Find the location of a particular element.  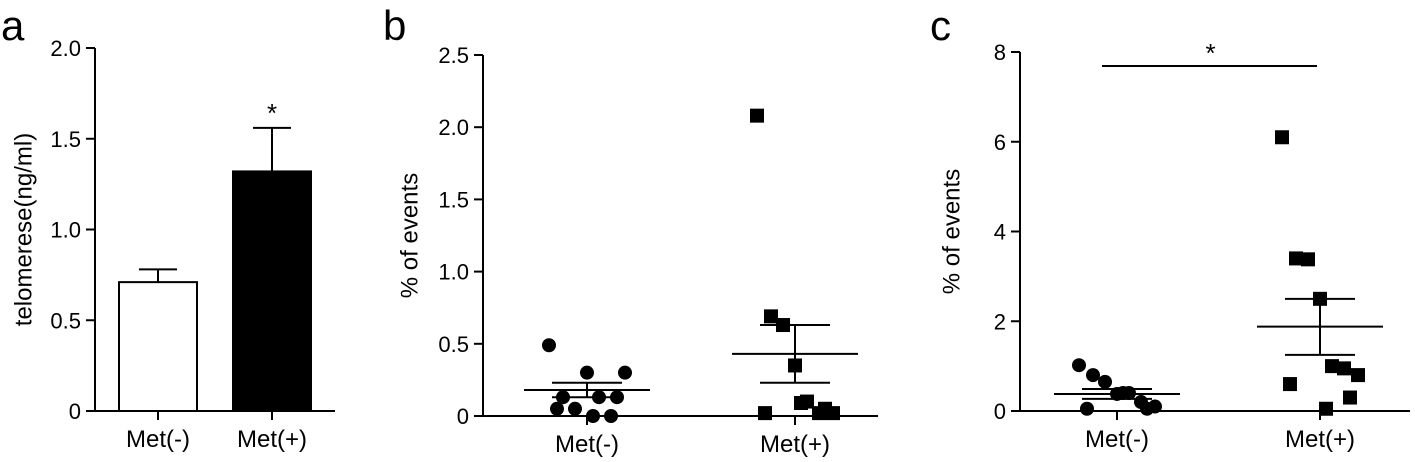

y-tick-label-b: 1.5 is located at coordinates (453, 199).